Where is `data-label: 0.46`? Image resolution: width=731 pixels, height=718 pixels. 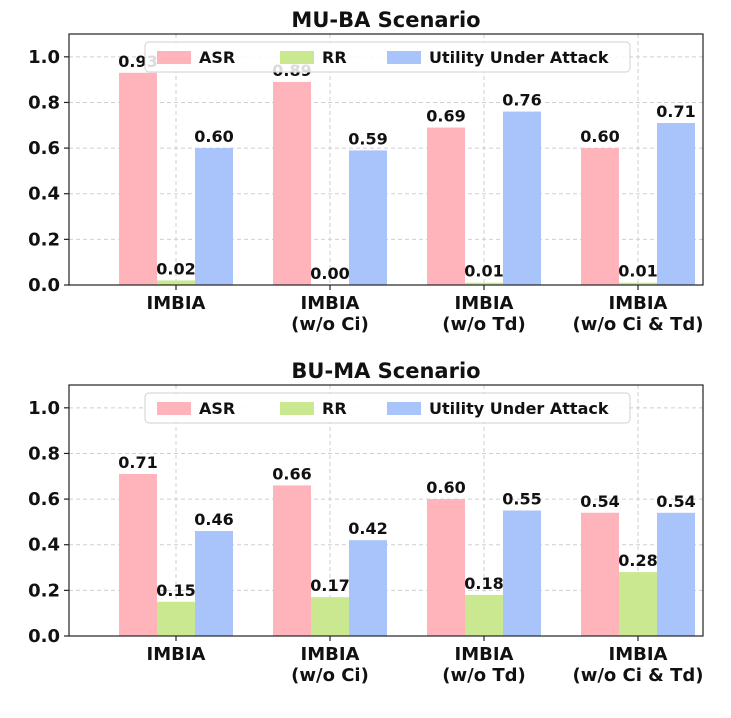 data-label: 0.46 is located at coordinates (213, 519).